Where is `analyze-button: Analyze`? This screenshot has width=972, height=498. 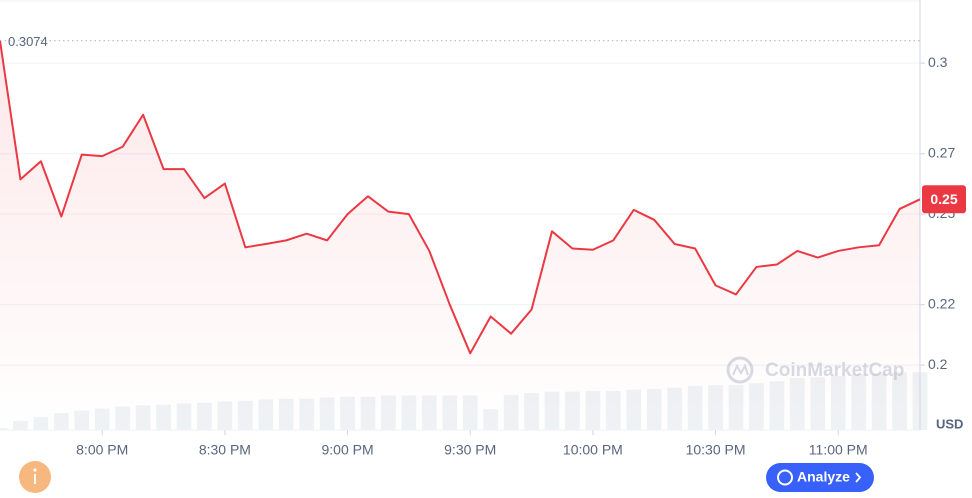 analyze-button: Analyze is located at coordinates (820, 477).